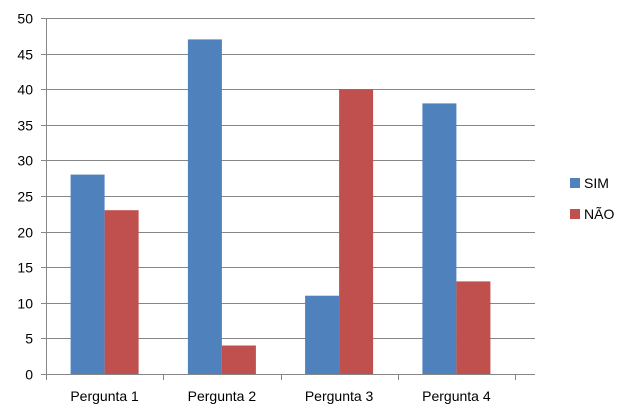 This screenshot has width=630, height=415. I want to click on x-tick-label-3: Pergunta 3, so click(339, 396).